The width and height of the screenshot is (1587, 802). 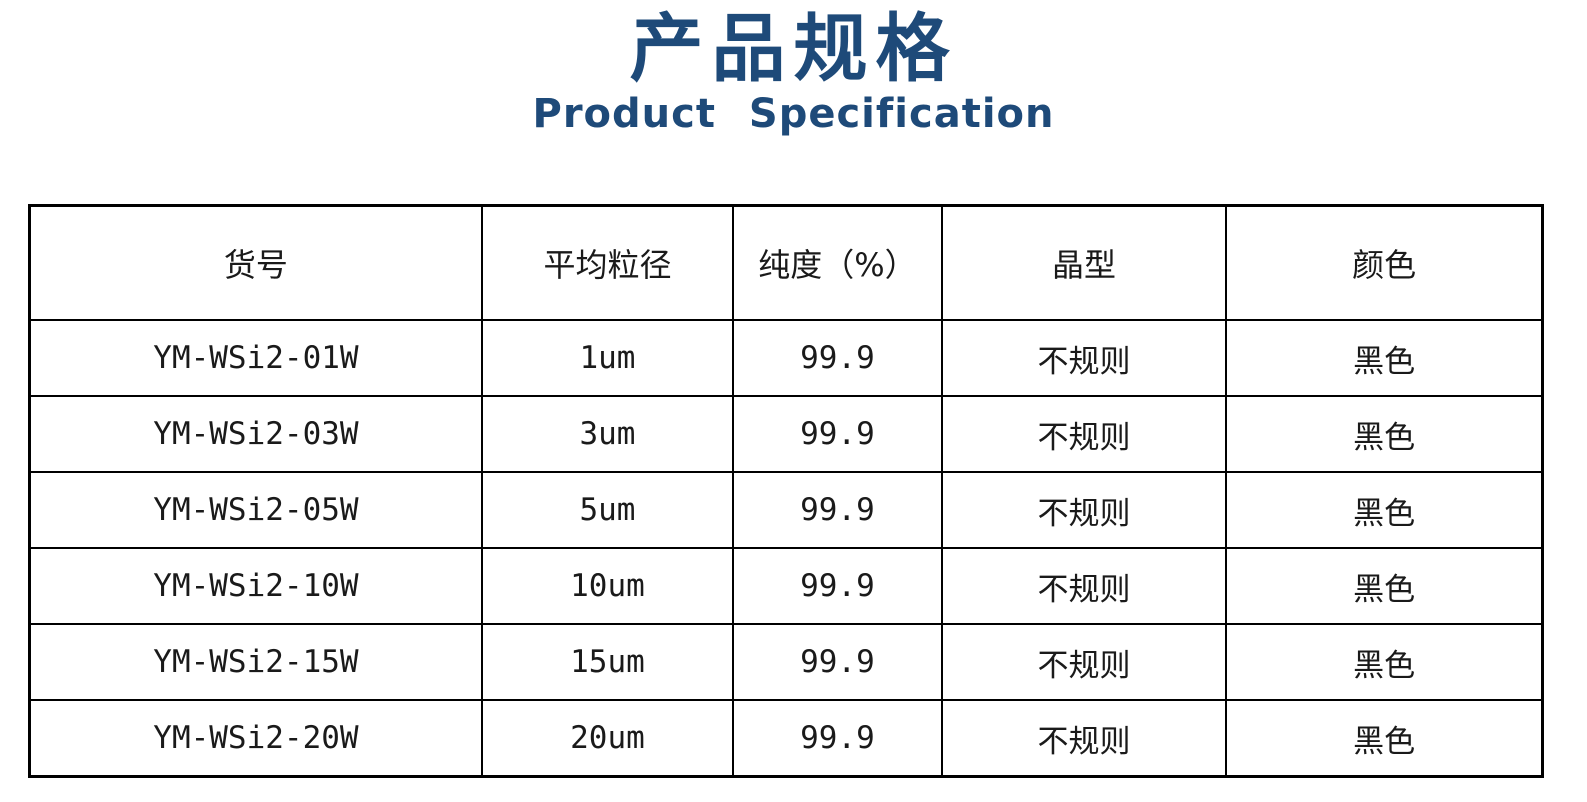 What do you see at coordinates (607, 434) in the screenshot?
I see `cell-particle-size: 3um` at bounding box center [607, 434].